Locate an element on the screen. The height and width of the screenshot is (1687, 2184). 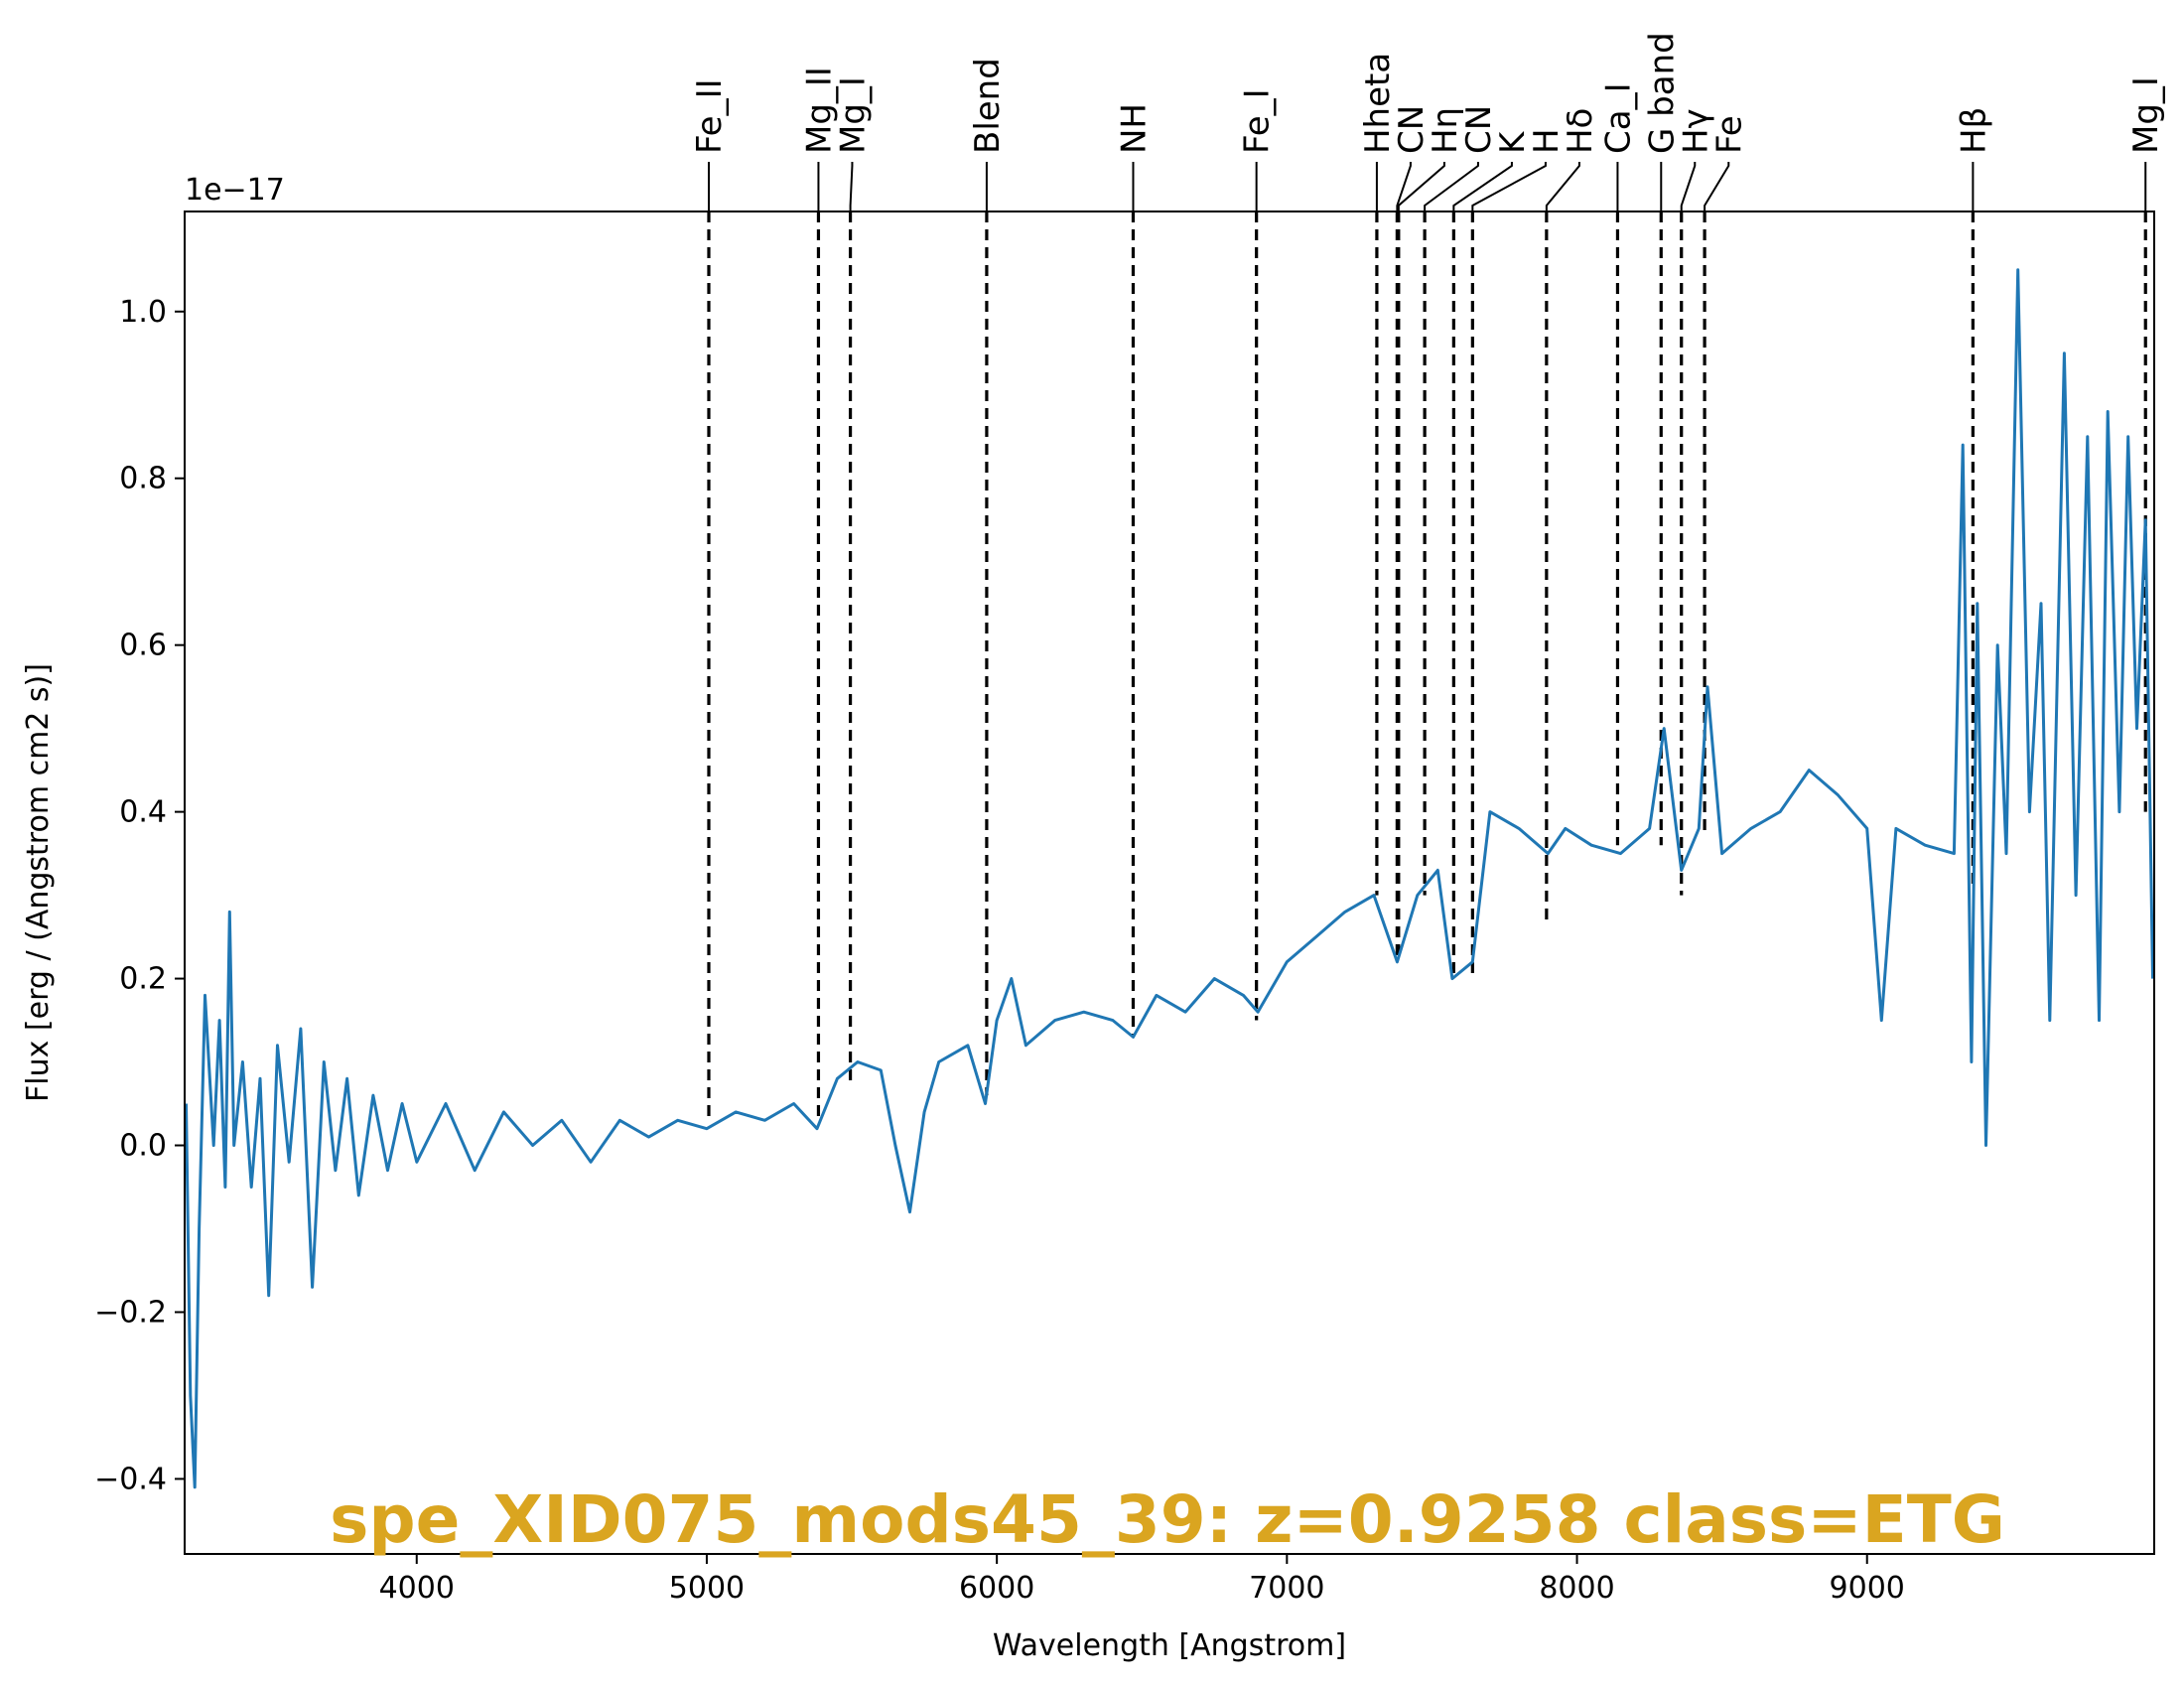
y-tick-label: −0.4 is located at coordinates (130, 1479).